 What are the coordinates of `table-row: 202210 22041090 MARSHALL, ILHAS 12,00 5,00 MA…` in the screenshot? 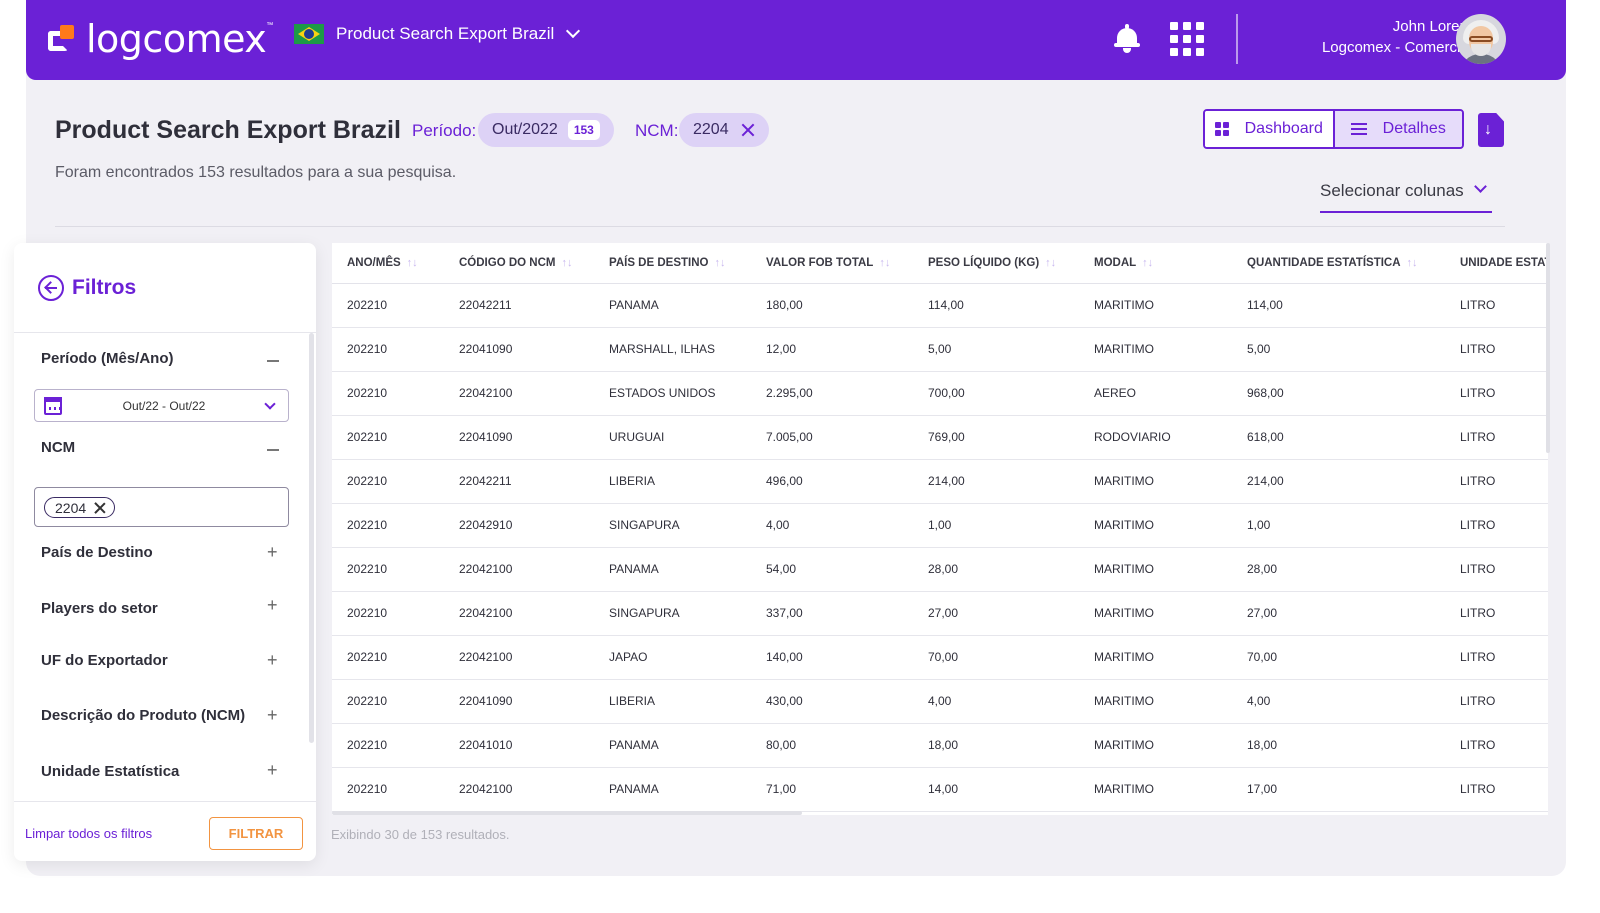 It's located at (940, 349).